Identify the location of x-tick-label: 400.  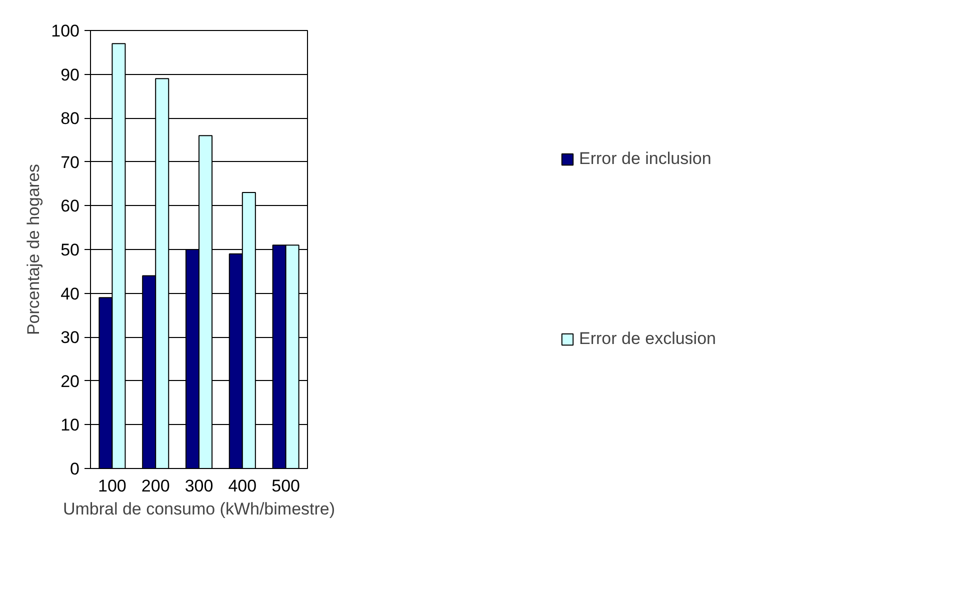
(242, 486).